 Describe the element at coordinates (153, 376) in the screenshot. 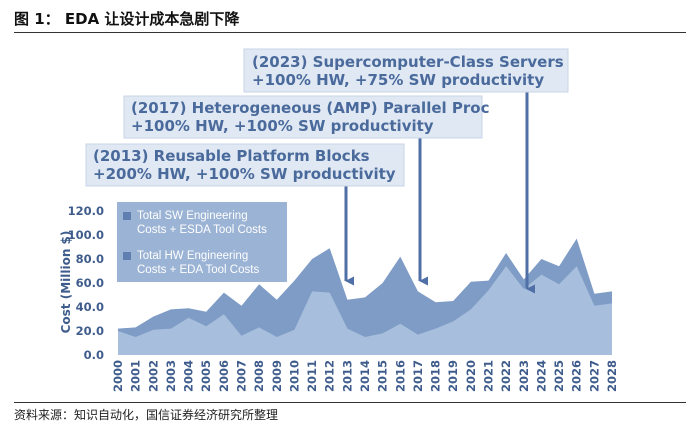

I see `x-tick-label: 2002` at that location.